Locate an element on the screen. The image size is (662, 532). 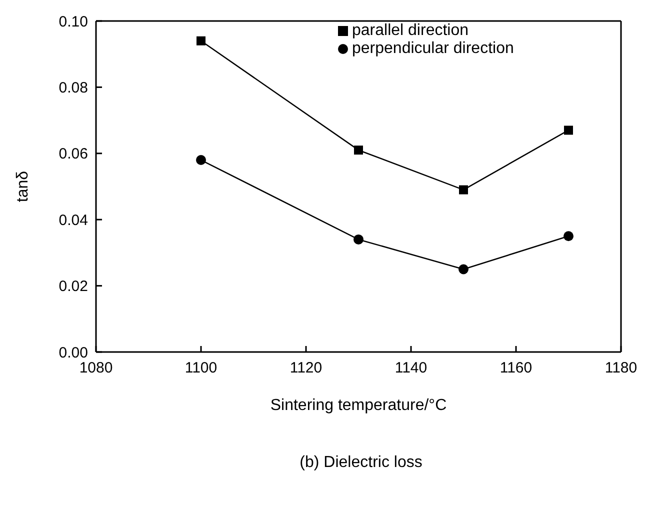
x-tick-label: 1140 is located at coordinates (411, 368).